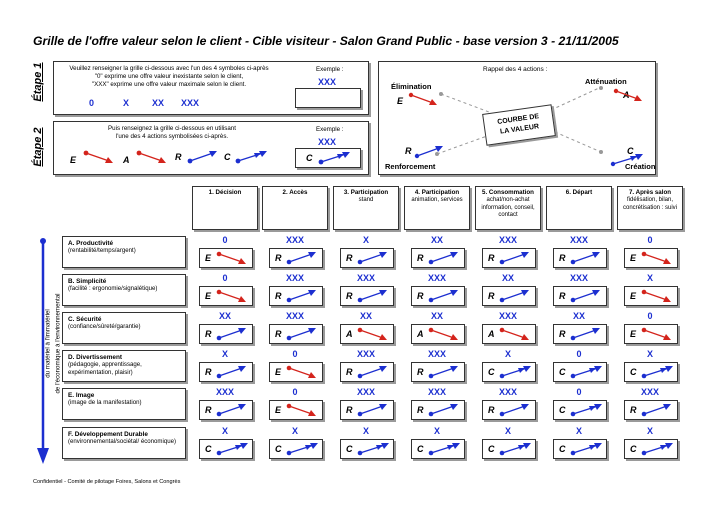  Describe the element at coordinates (295, 208) in the screenshot. I see `column-header-2: 2. Accès` at that location.